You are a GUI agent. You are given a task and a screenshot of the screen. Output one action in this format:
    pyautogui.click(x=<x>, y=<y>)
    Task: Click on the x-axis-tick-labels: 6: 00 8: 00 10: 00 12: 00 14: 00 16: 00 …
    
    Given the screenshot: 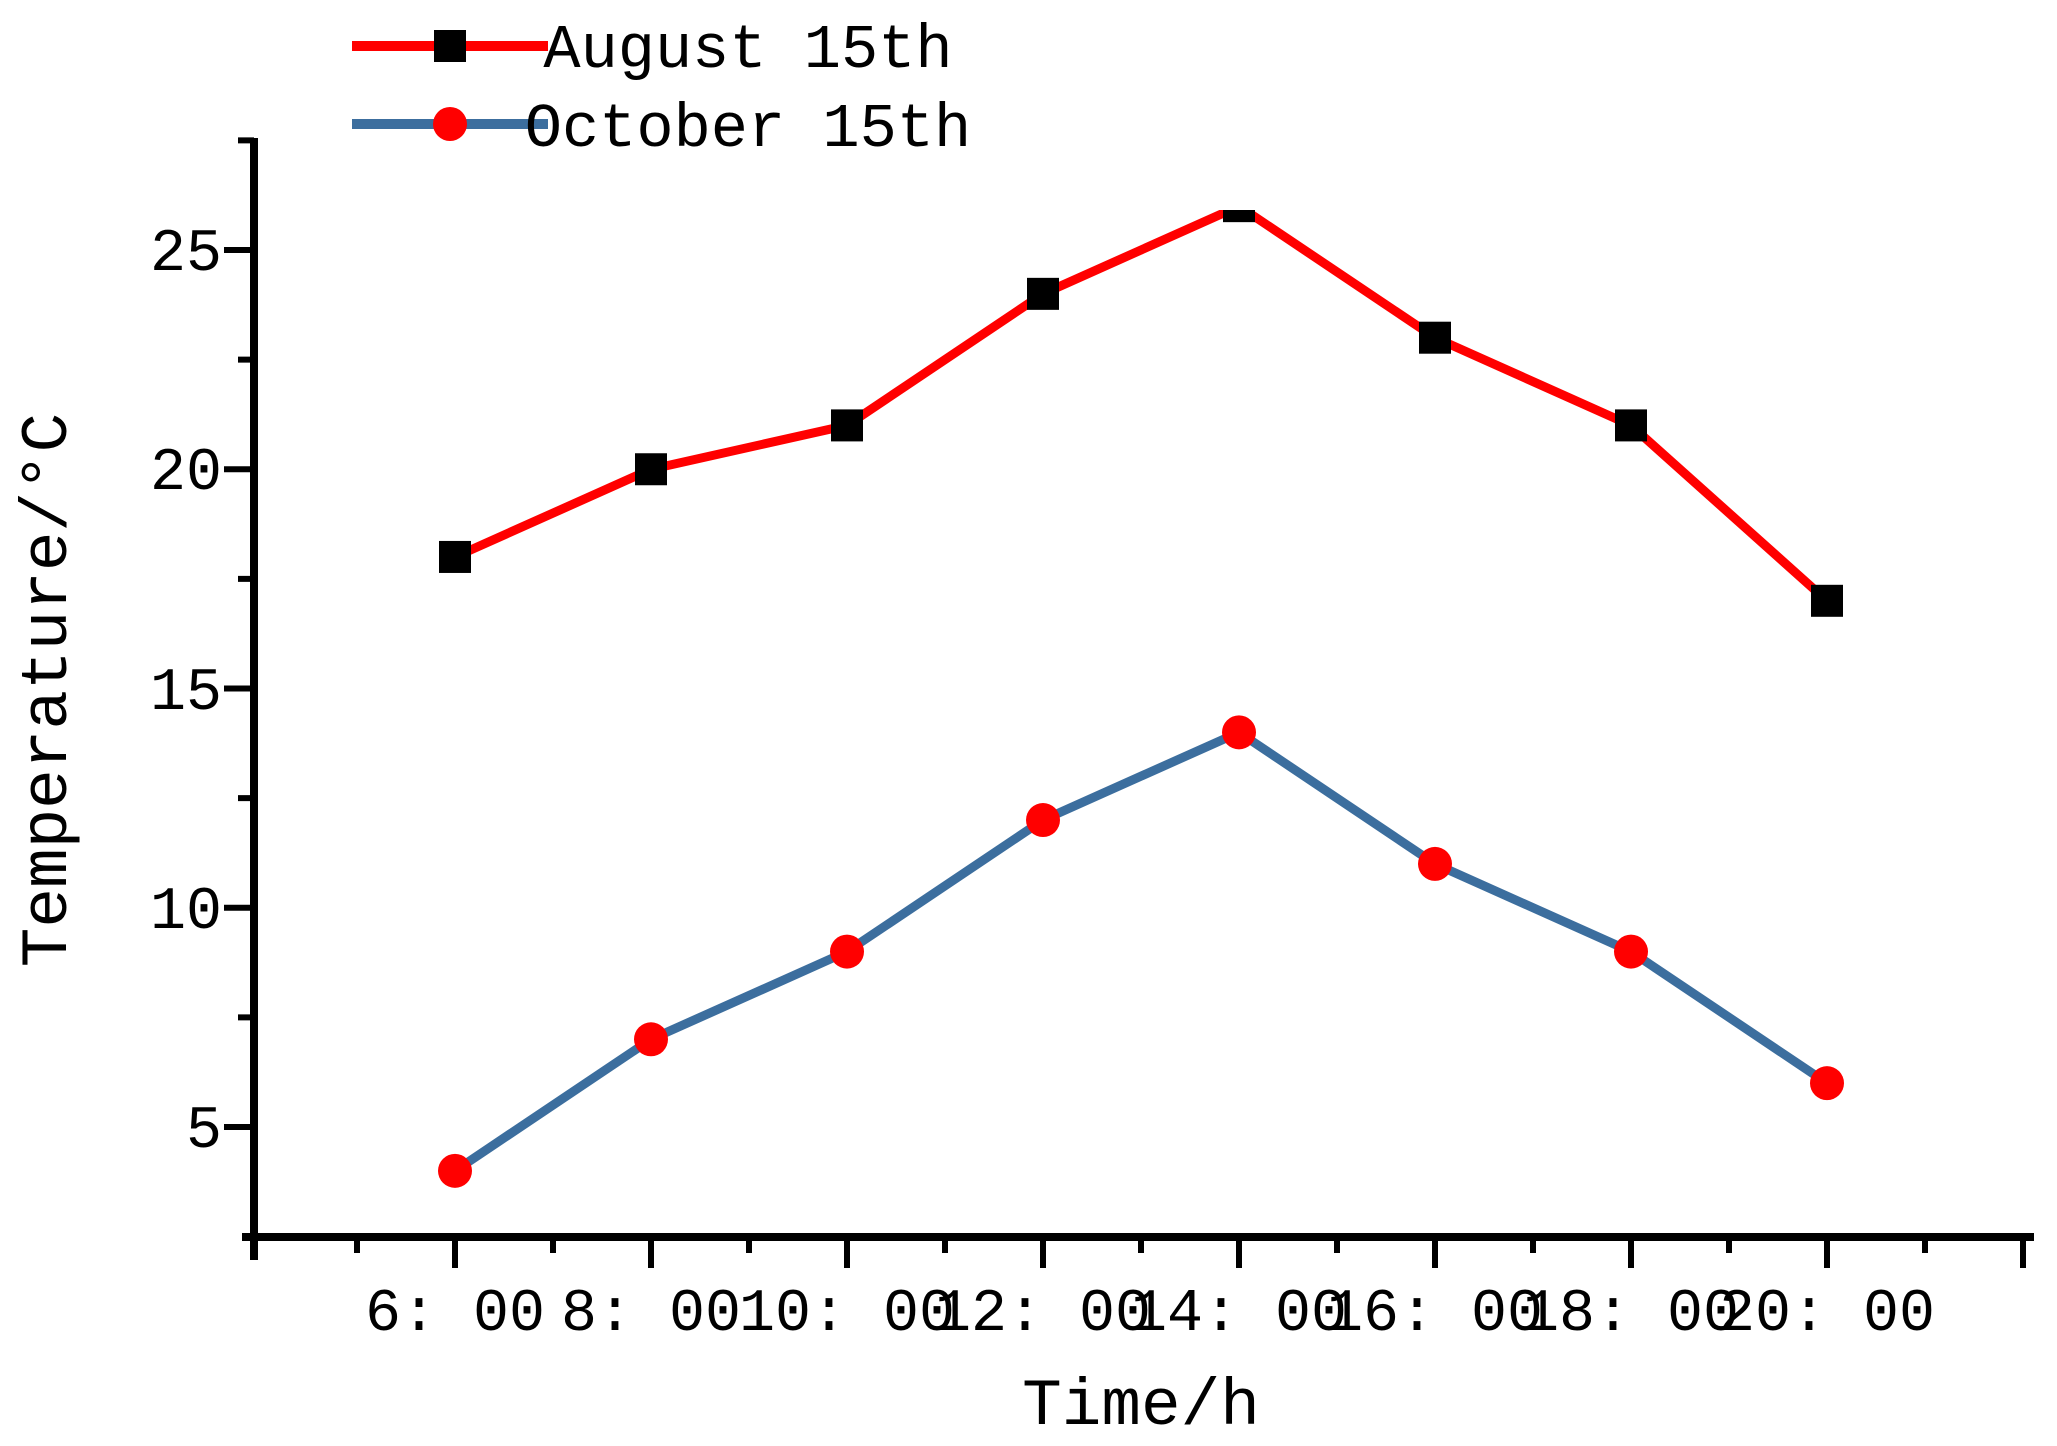 What is the action you would take?
    pyautogui.click(x=1150, y=1315)
    